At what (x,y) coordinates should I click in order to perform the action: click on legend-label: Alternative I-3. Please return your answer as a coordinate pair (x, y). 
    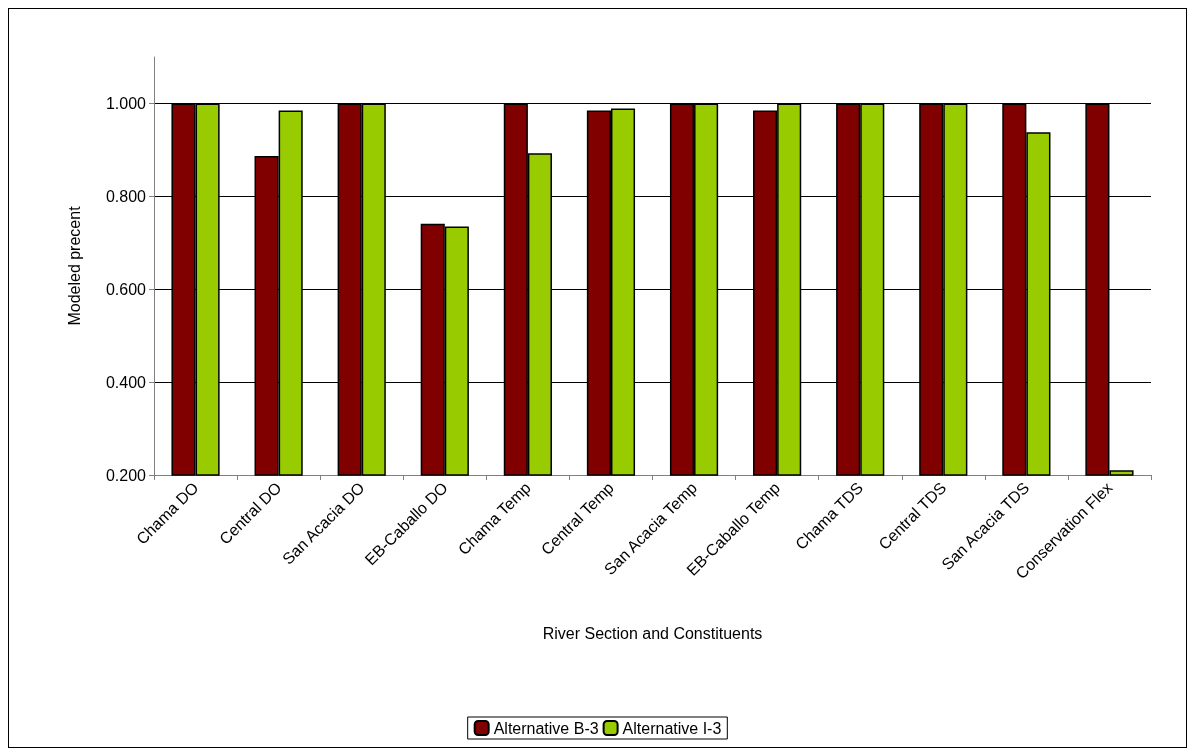
    Looking at the image, I should click on (672, 728).